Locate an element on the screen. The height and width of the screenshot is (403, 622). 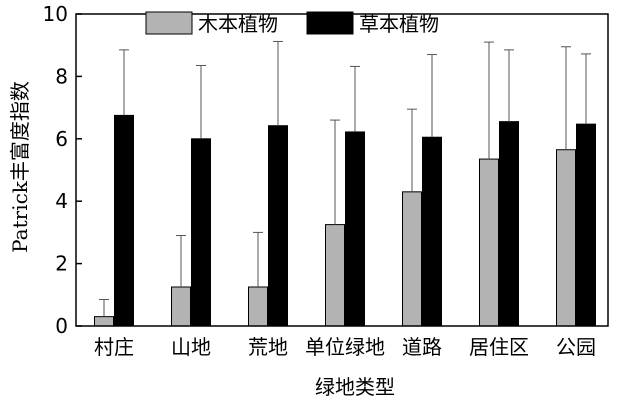
y-tick-label: 8 is located at coordinates (61, 76).